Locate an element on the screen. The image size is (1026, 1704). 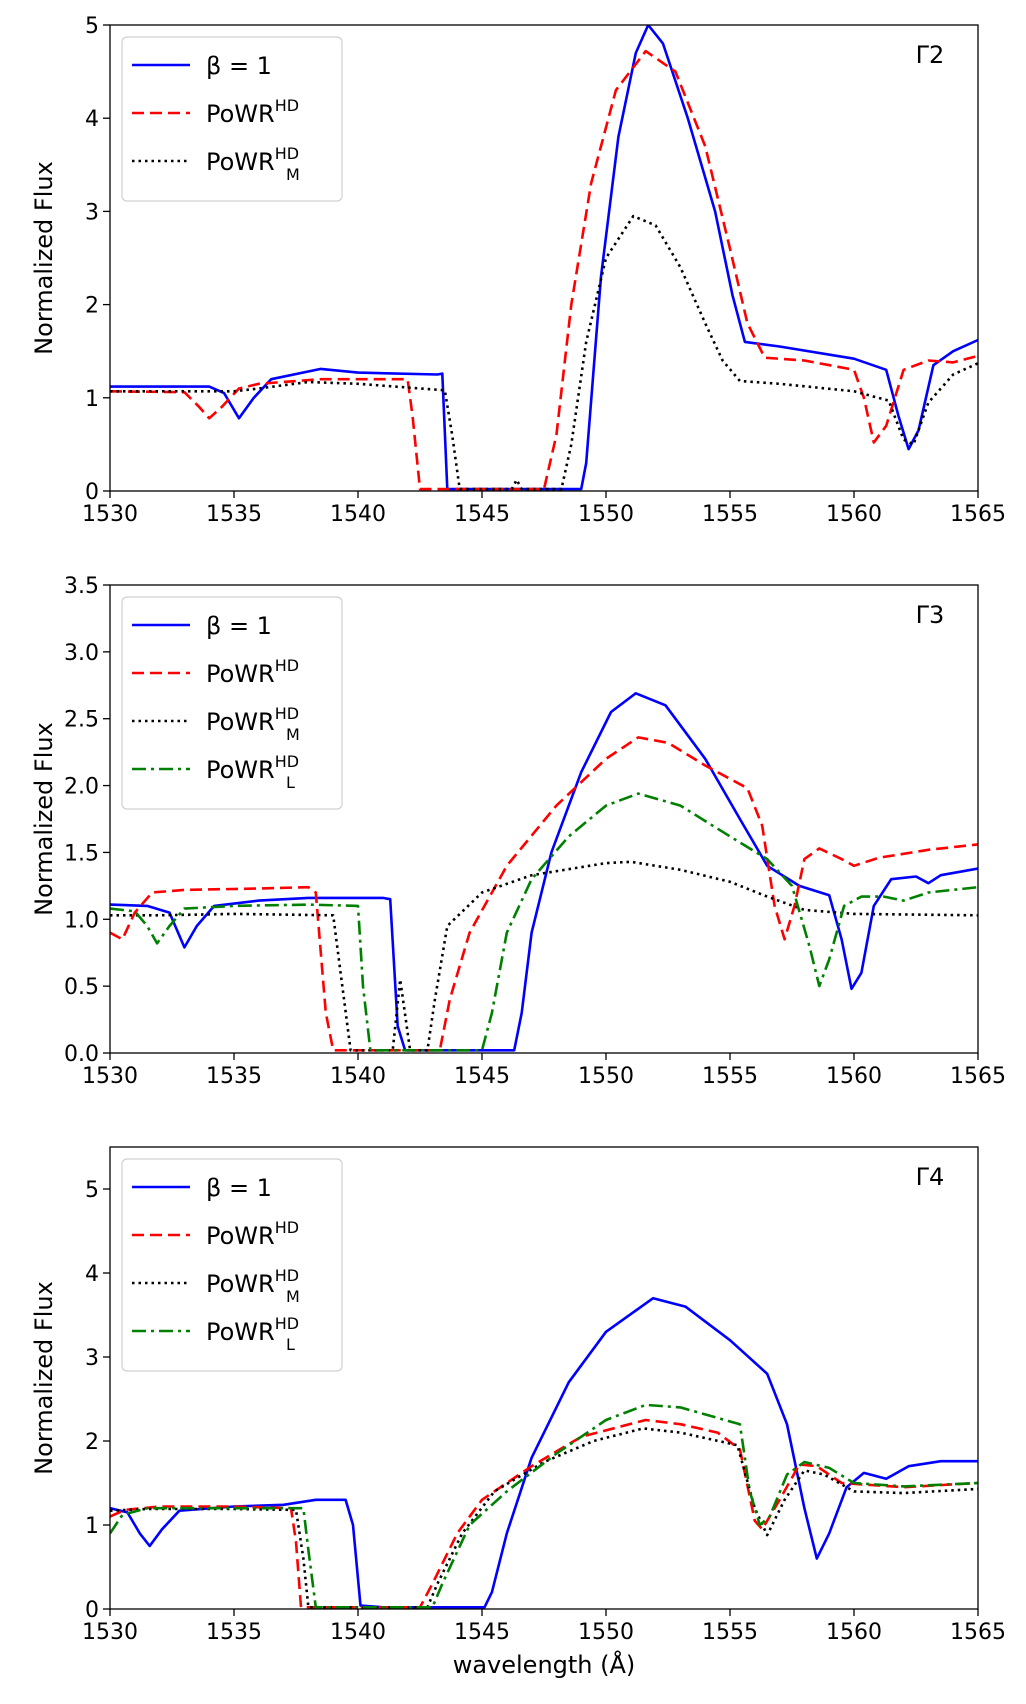
panel-label: Γ2 is located at coordinates (930, 55).